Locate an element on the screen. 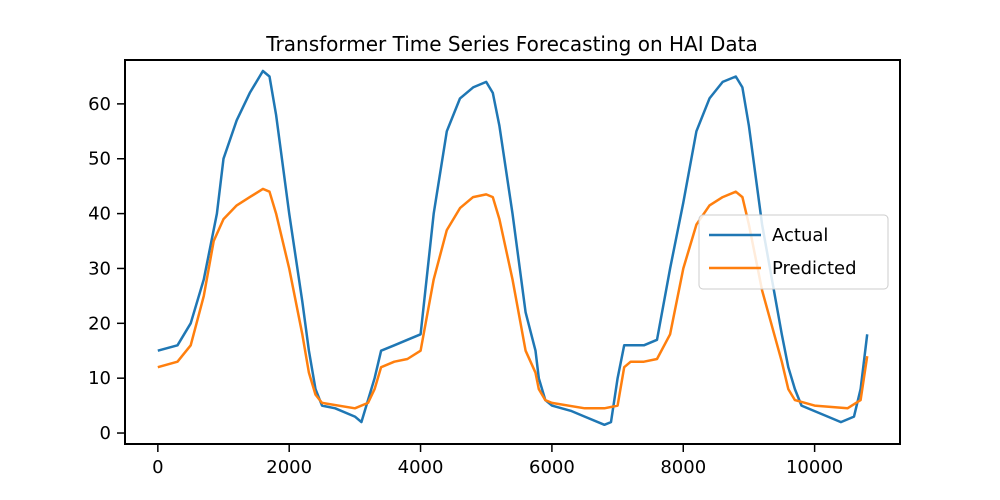 The width and height of the screenshot is (1000, 500). legend-label-actual: Actual is located at coordinates (800, 235).